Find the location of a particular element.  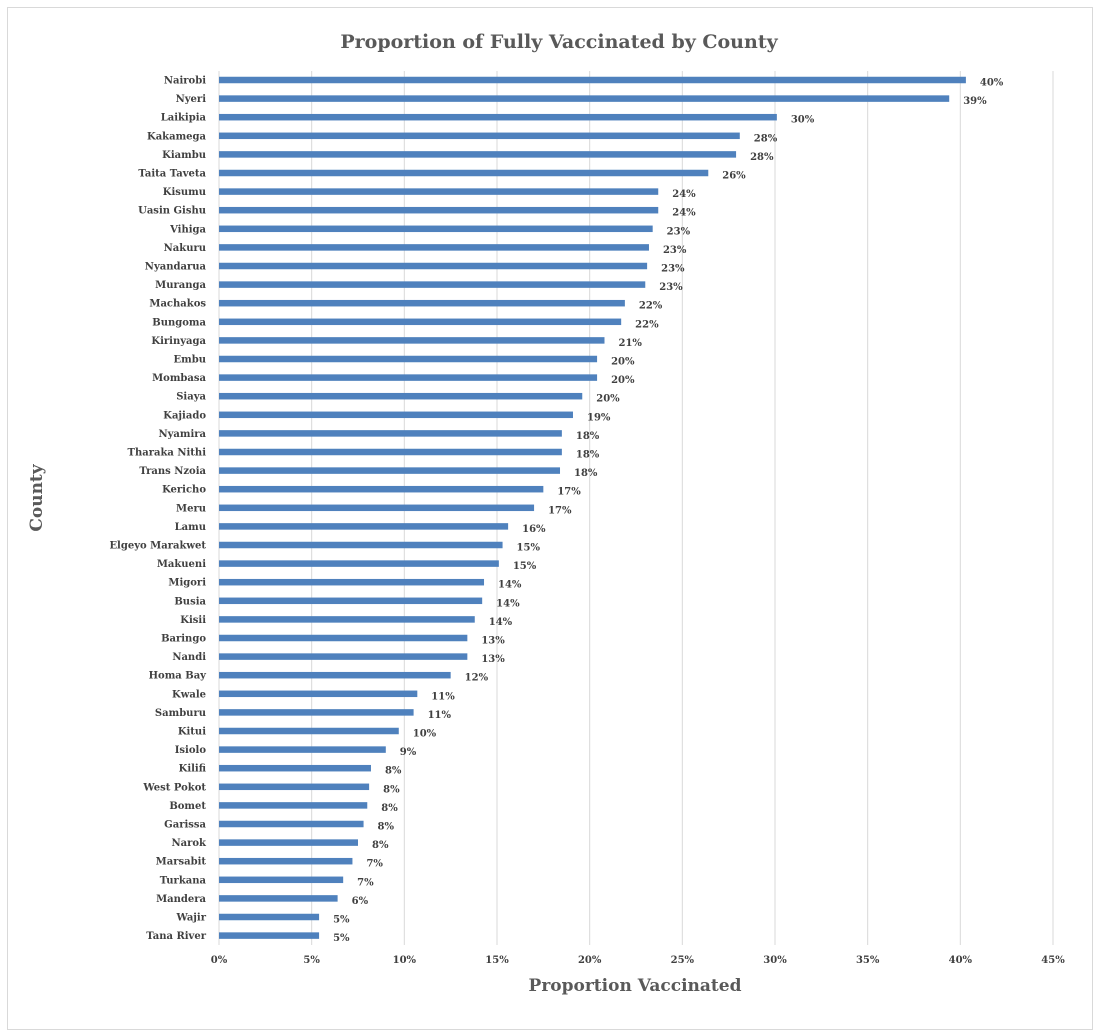

x-tick-label: 45% is located at coordinates (1053, 960).